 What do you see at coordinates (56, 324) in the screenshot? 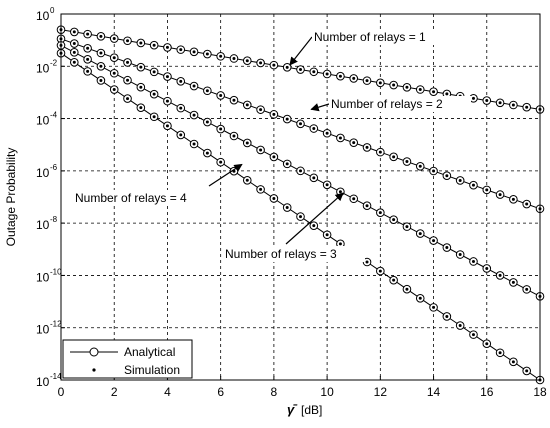
I see `y-tick-label-exponent: -12` at bounding box center [56, 324].